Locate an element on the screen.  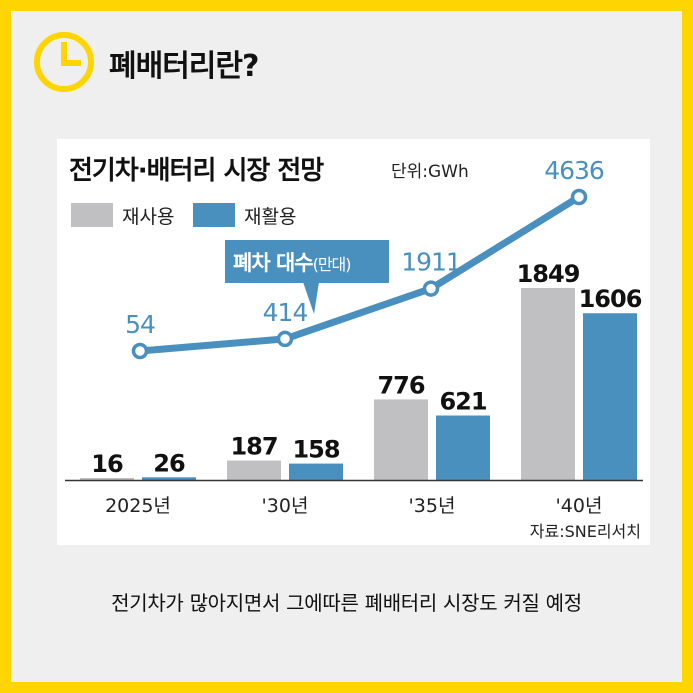
x-tick-label: '35년 is located at coordinates (432, 506).